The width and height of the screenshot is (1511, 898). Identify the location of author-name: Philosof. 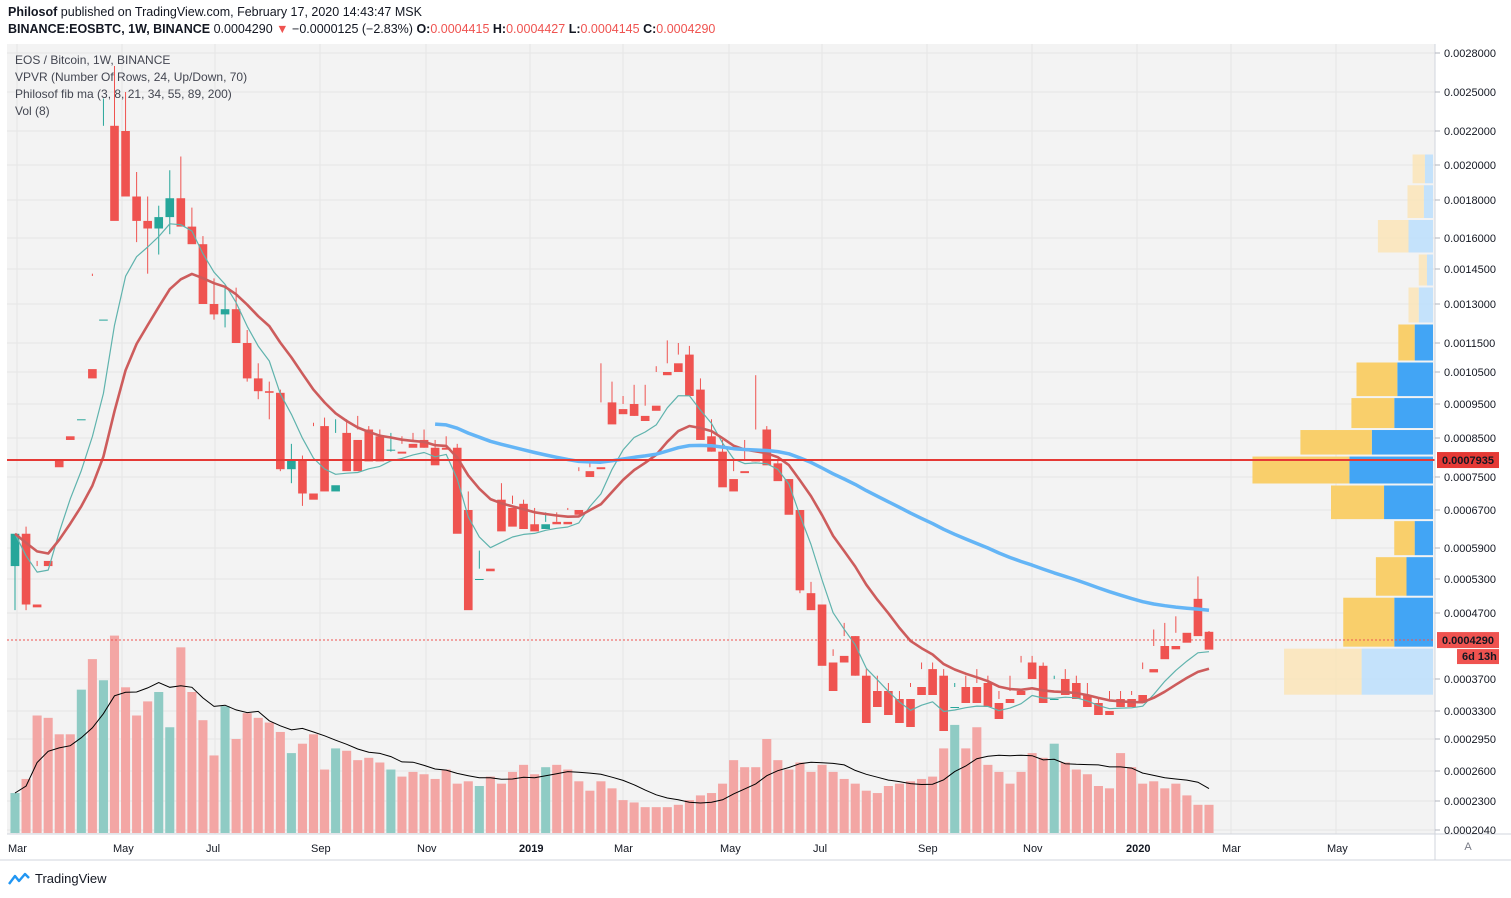
(33, 12).